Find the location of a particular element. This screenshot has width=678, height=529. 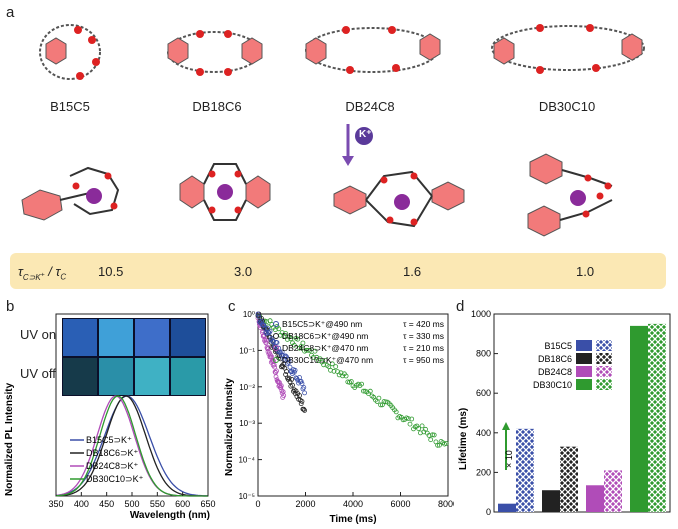

legend-entry: DB18C6⊃K⁺@490 nm is located at coordinates (325, 336).